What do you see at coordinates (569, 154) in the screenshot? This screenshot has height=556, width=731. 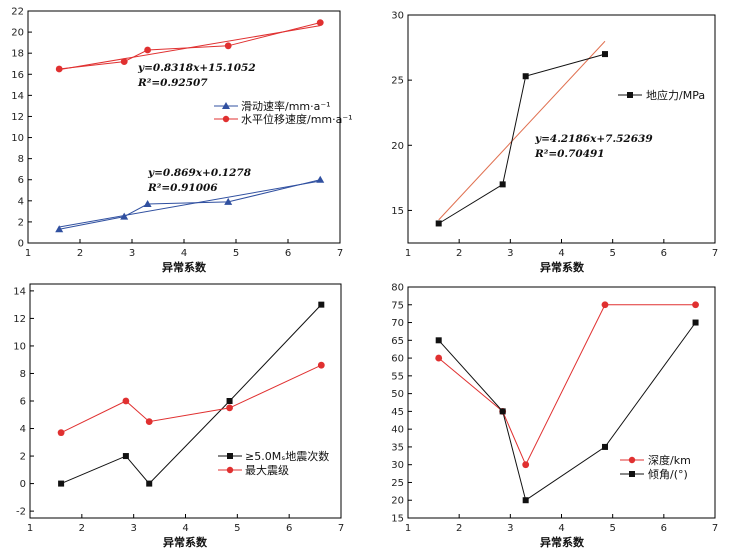 I see `fit-r2: R²=0.70491` at bounding box center [569, 154].